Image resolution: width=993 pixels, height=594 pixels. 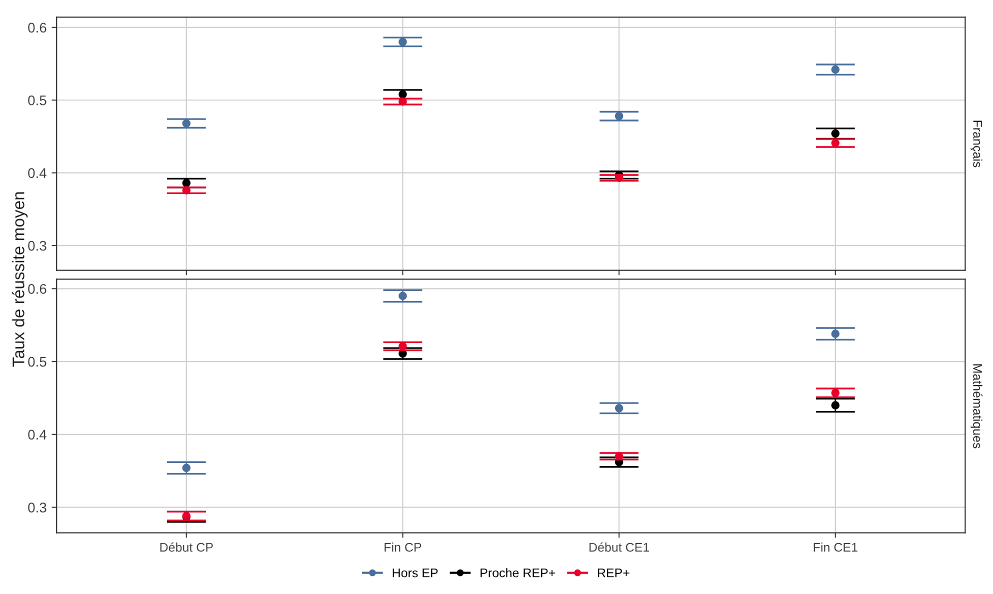 I want to click on x-tick-label: Début CP, so click(x=186, y=547).